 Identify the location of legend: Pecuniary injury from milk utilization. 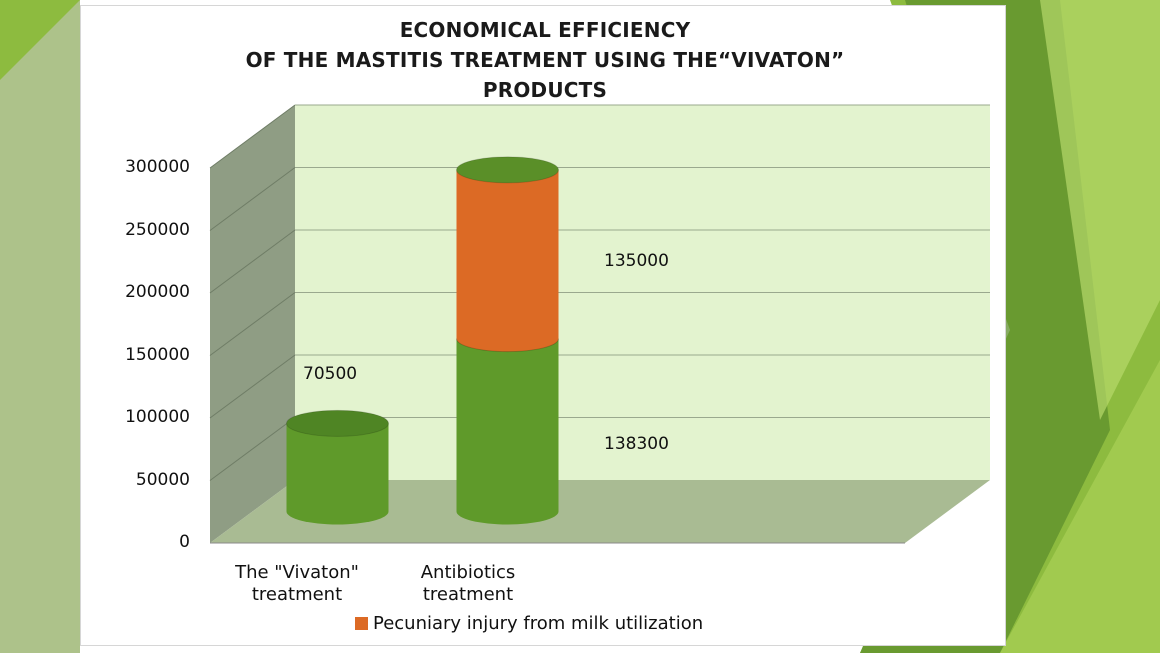
(529, 623).